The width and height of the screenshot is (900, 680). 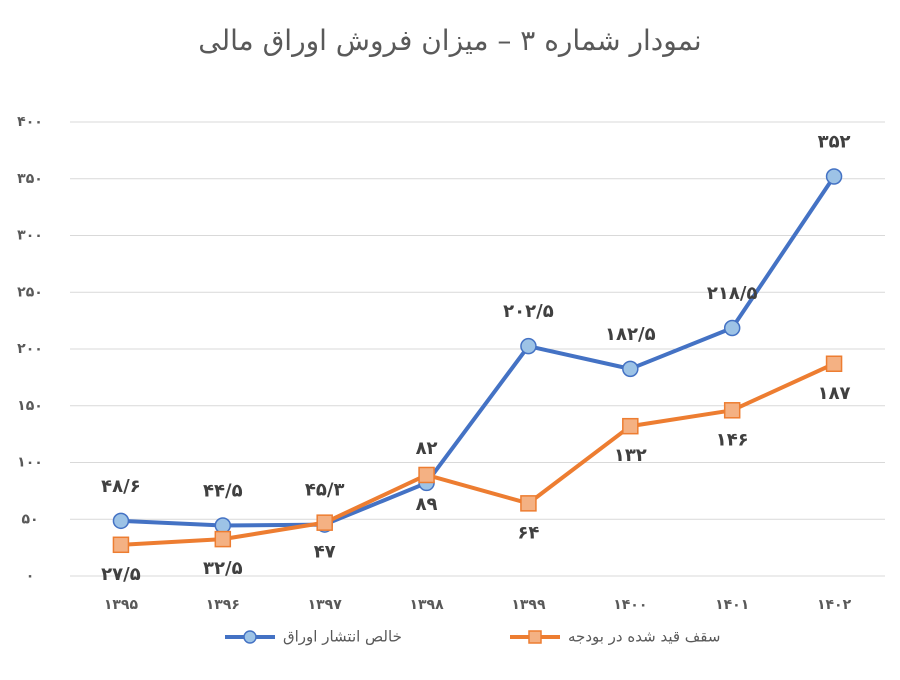 What do you see at coordinates (325, 552) in the screenshot?
I see `data-label: ۴۷` at bounding box center [325, 552].